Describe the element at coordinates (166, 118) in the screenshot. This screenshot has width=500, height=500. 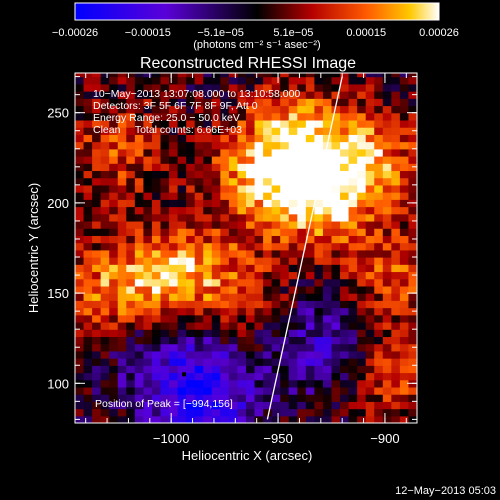
I see `annotation-energy: Energy Range: 25.0 − 50.0 keV` at that location.